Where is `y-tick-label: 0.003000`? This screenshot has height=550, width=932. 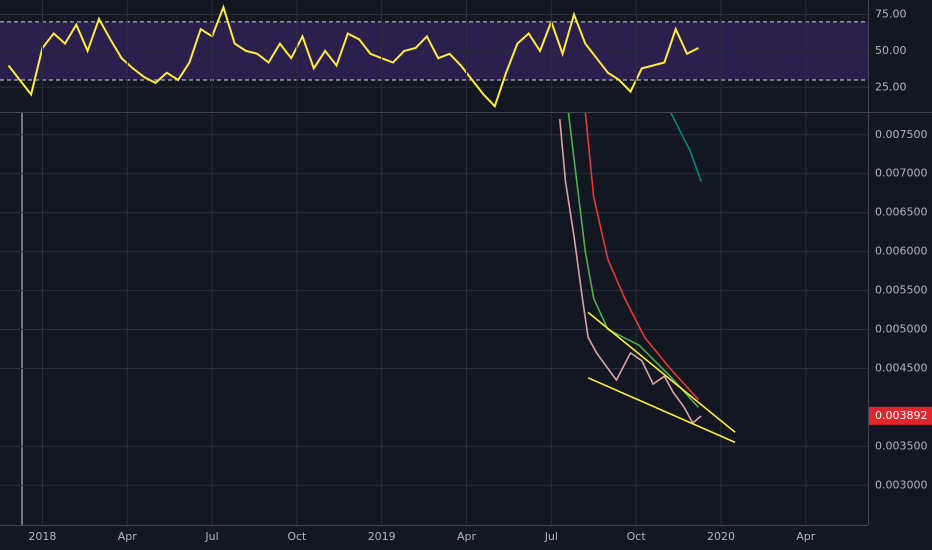 y-tick-label: 0.003000 is located at coordinates (901, 484).